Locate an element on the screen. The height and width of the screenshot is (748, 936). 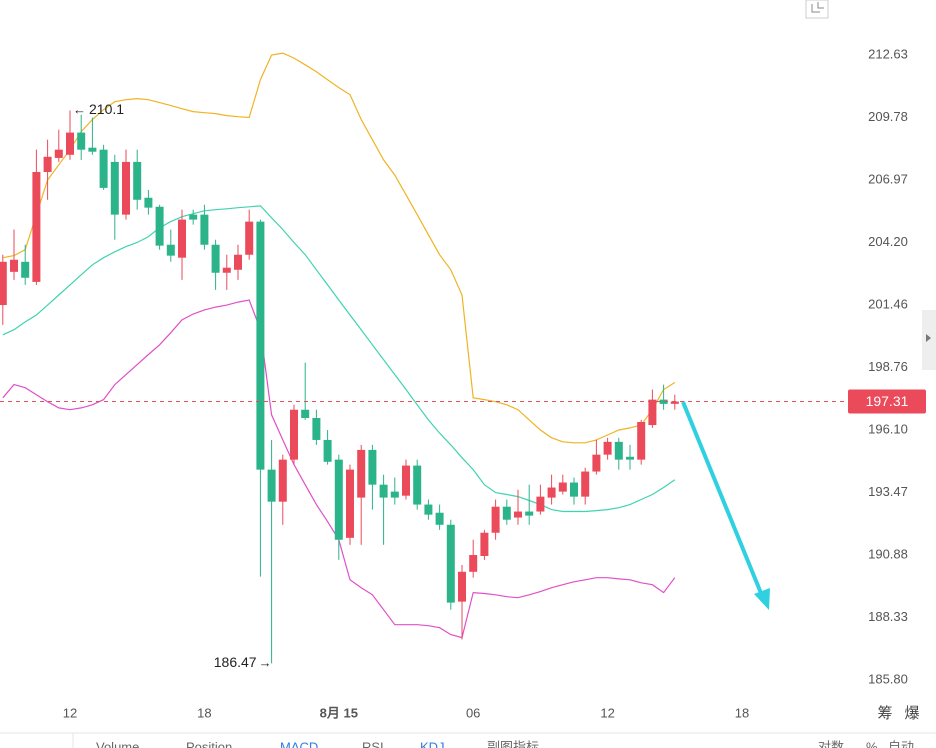
low-label: 186.47 is located at coordinates (235, 662).